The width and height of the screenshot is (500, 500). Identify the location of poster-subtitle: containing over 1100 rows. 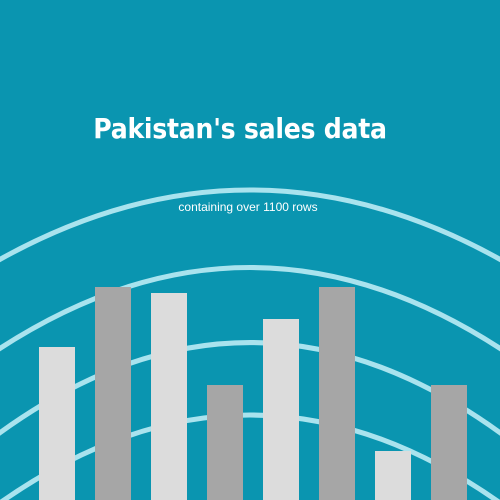
(248, 207).